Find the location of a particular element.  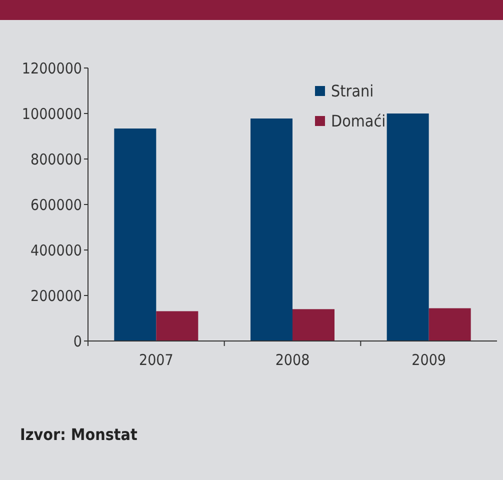

y-tick-label: 800000 is located at coordinates (56, 159).